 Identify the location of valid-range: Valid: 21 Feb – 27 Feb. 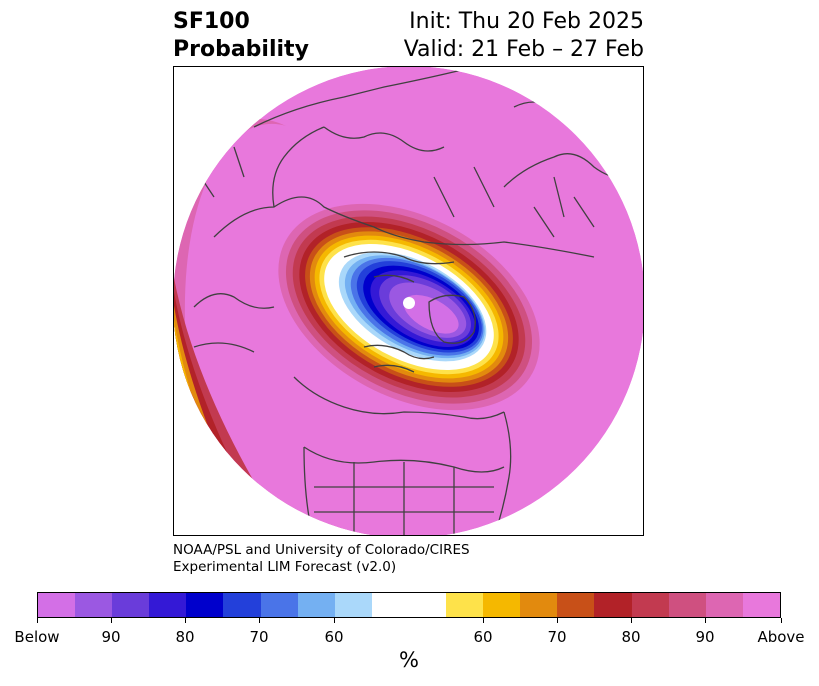
(523, 49).